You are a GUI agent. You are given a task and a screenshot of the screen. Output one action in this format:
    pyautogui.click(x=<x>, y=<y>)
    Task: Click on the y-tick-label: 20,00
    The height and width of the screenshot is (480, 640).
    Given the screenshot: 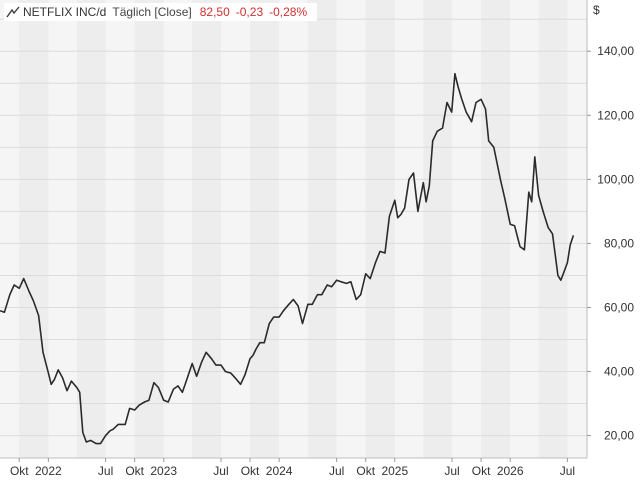 What is the action you would take?
    pyautogui.click(x=619, y=436)
    